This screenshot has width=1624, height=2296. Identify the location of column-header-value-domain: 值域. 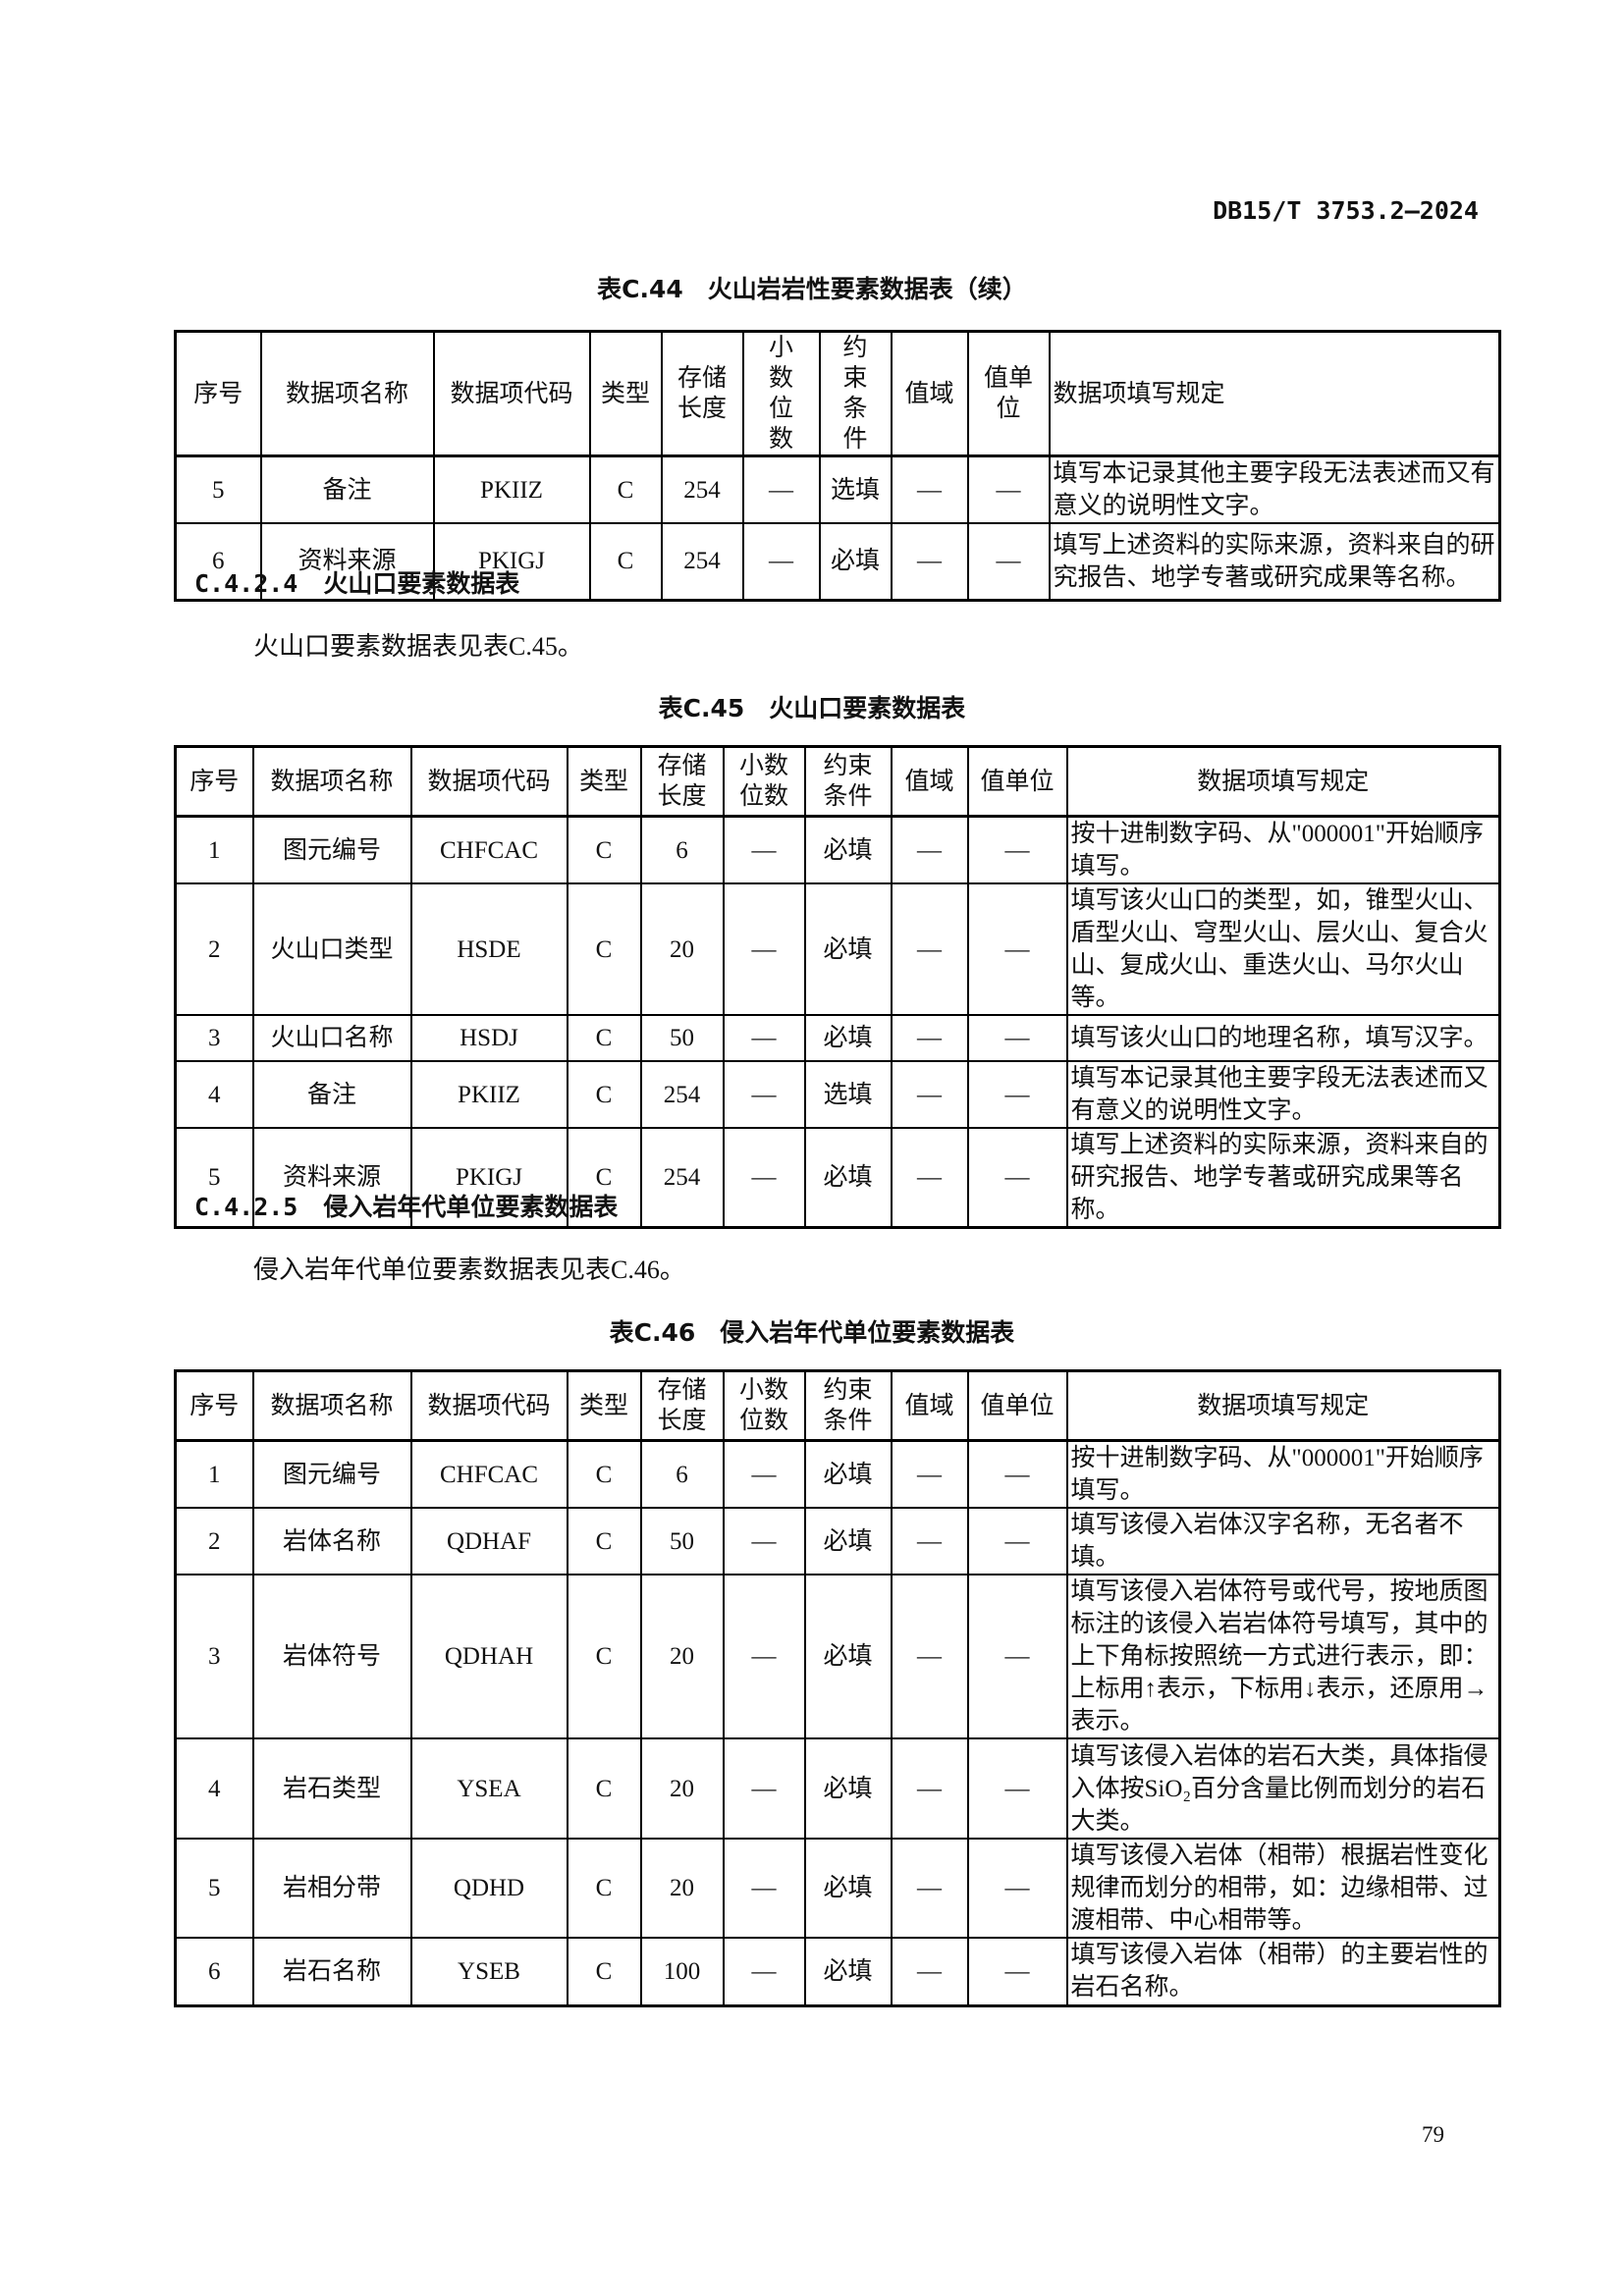
(929, 781).